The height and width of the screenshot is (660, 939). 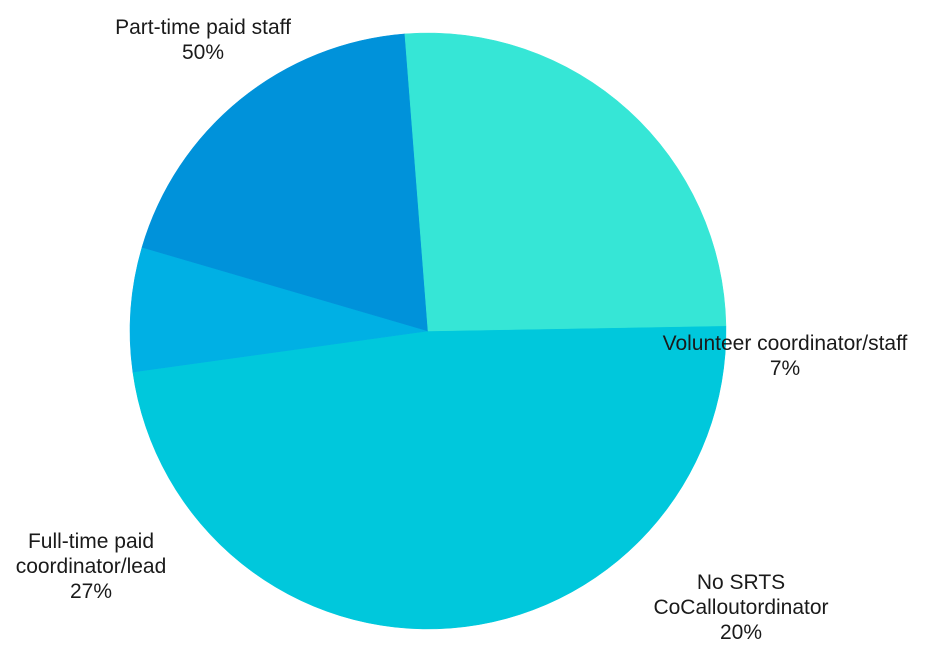 What do you see at coordinates (91, 566) in the screenshot?
I see `slice-label-full-time-paid-coordinator-lead: Full-time paid coordinator/lead 27%` at bounding box center [91, 566].